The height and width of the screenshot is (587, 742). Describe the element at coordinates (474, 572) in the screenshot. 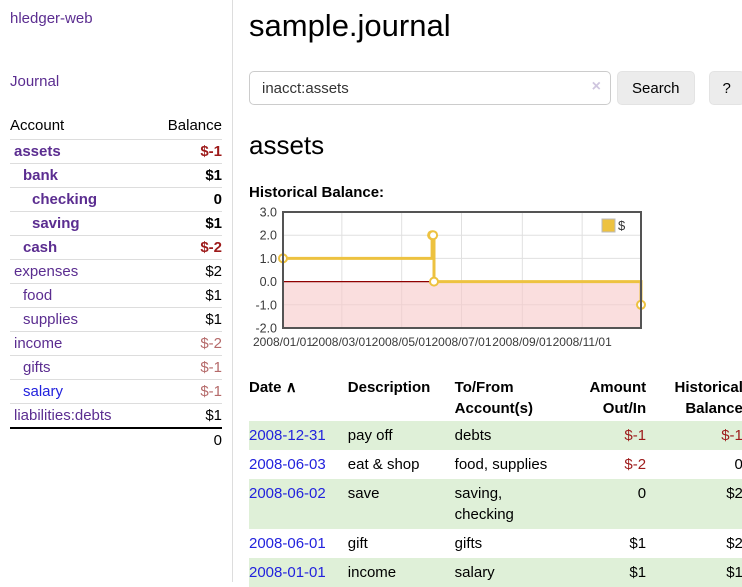

I see `accounts-cell: salary` at that location.